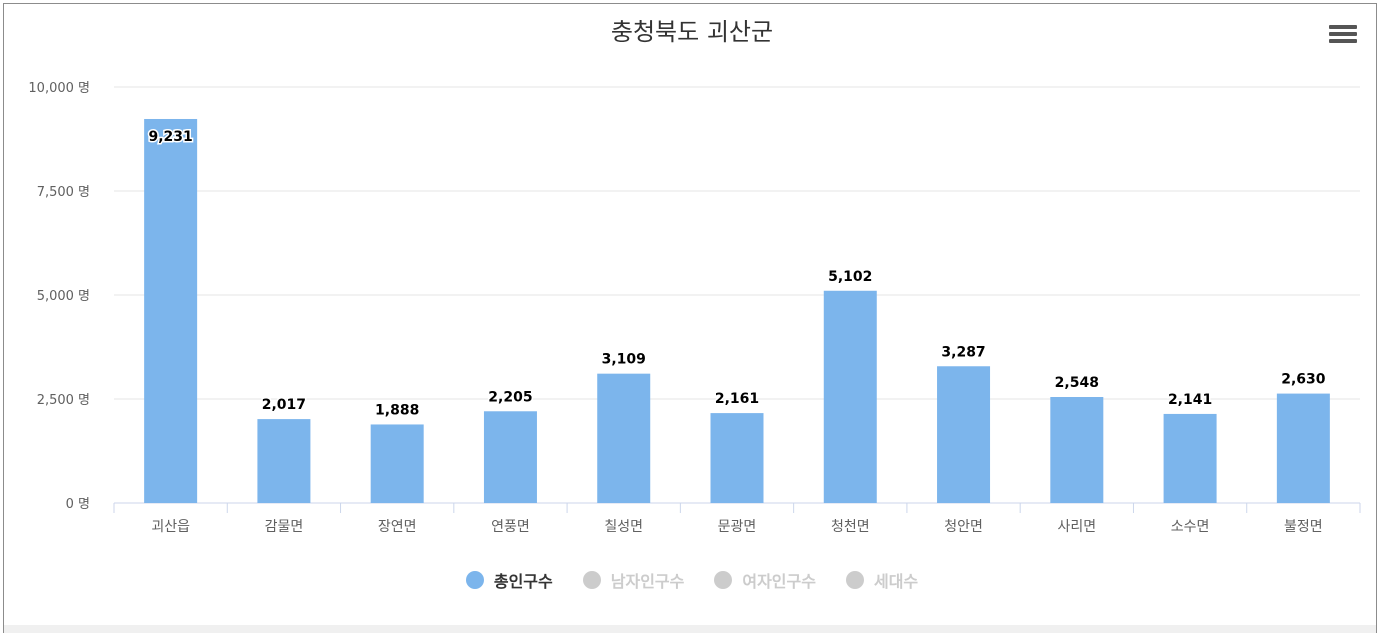 Image resolution: width=1384 pixels, height=637 pixels. I want to click on y-tick-label: 10,000 명, so click(59, 88).